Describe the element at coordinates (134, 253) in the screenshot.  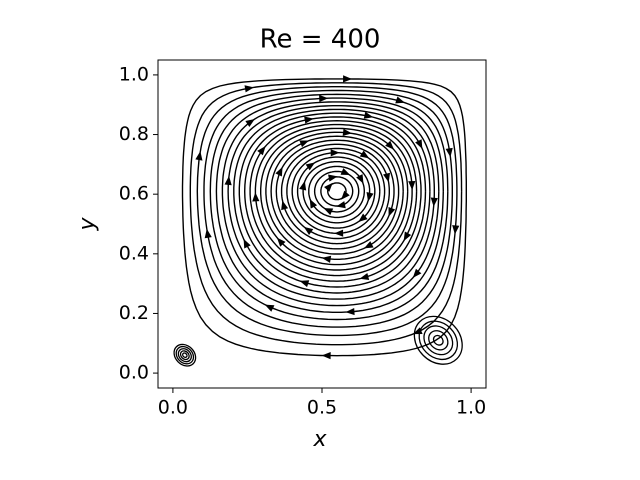
I see `y-tick-label: 0.4` at that location.